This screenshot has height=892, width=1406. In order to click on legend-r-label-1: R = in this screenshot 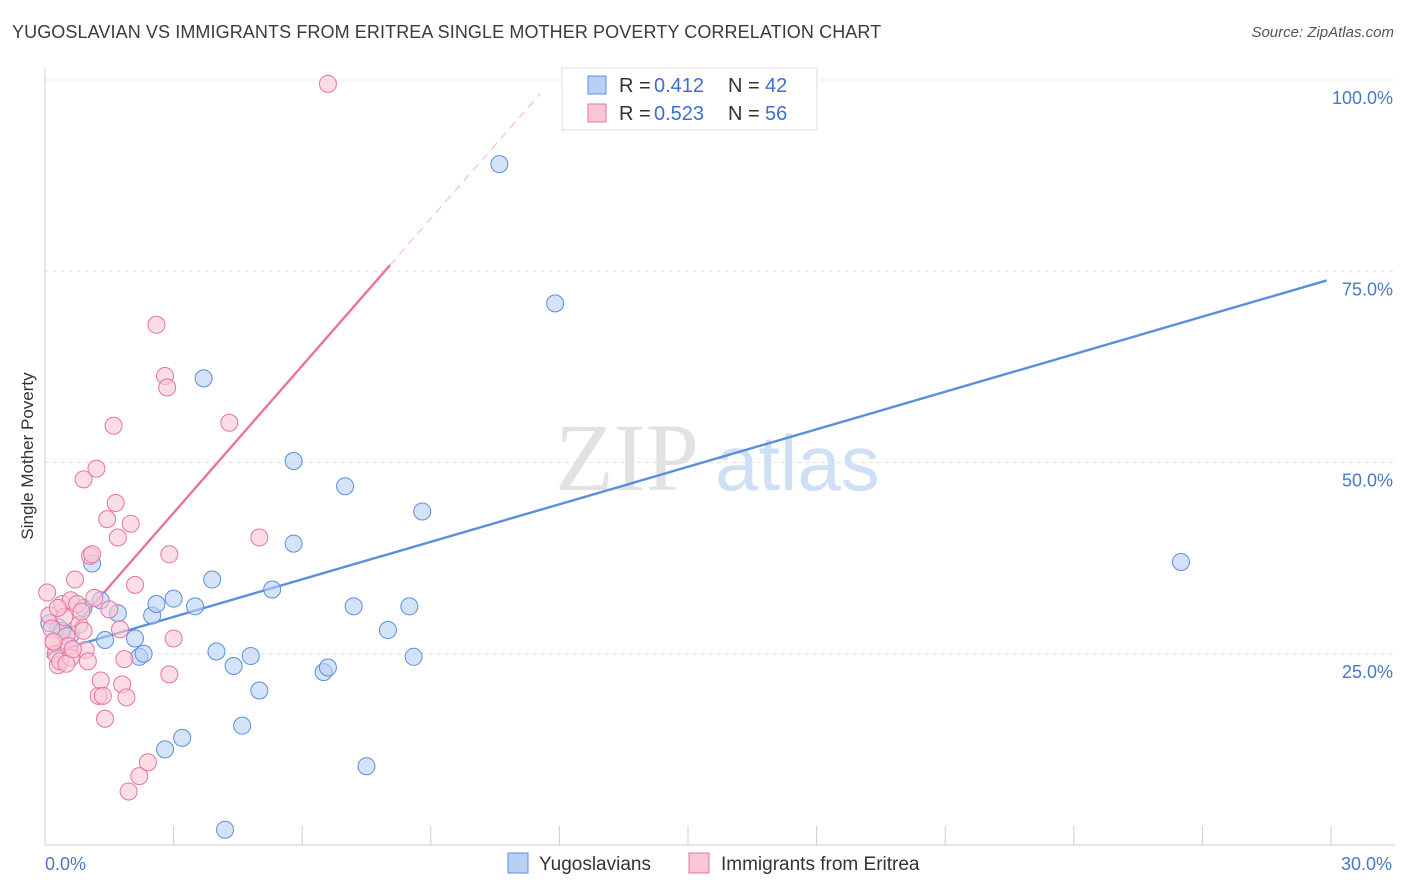, I will do `click(635, 86)`.